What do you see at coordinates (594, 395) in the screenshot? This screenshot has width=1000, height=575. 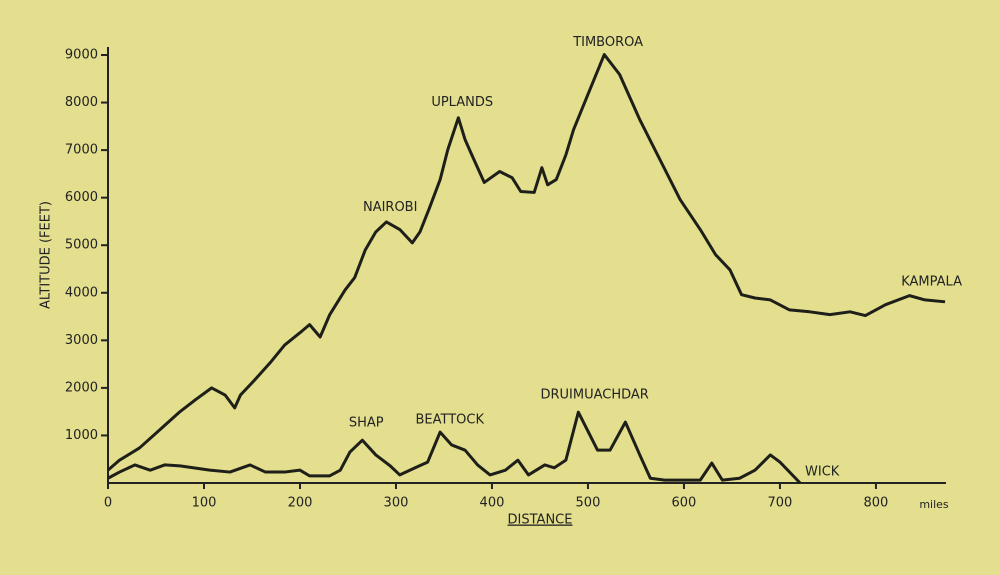 I see `annotation: DRUIMUACHDAR` at bounding box center [594, 395].